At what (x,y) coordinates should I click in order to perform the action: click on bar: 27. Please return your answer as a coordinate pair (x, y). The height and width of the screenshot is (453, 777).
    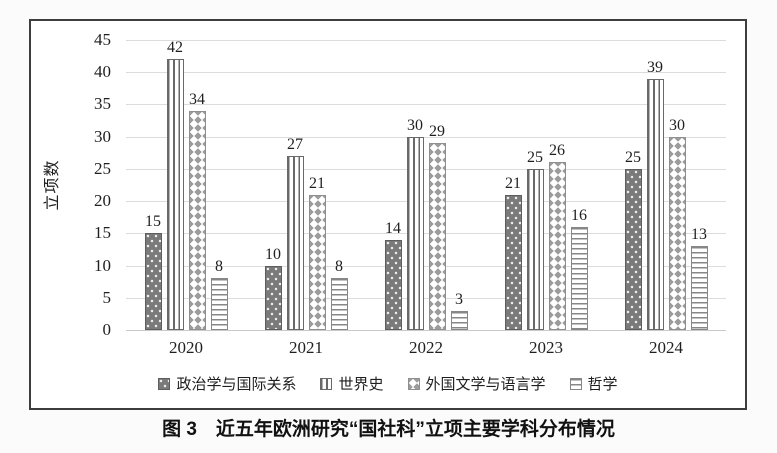
    Looking at the image, I should click on (295, 233).